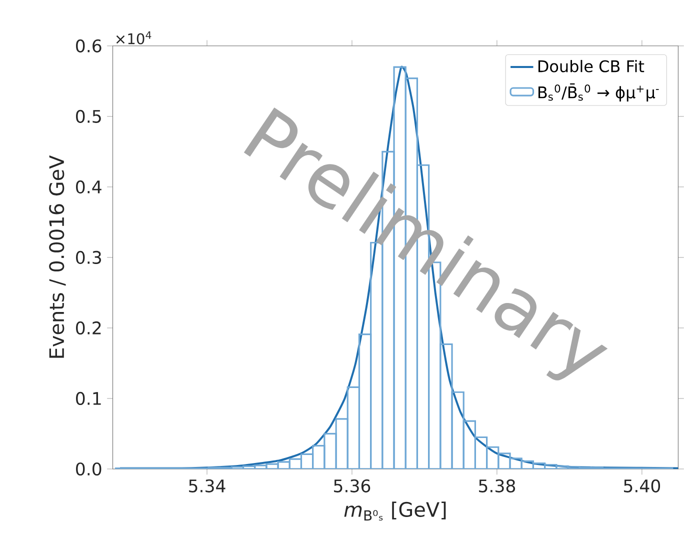  What do you see at coordinates (134, 37) in the screenshot?
I see `text: ×10$^{4}$` at bounding box center [134, 37].